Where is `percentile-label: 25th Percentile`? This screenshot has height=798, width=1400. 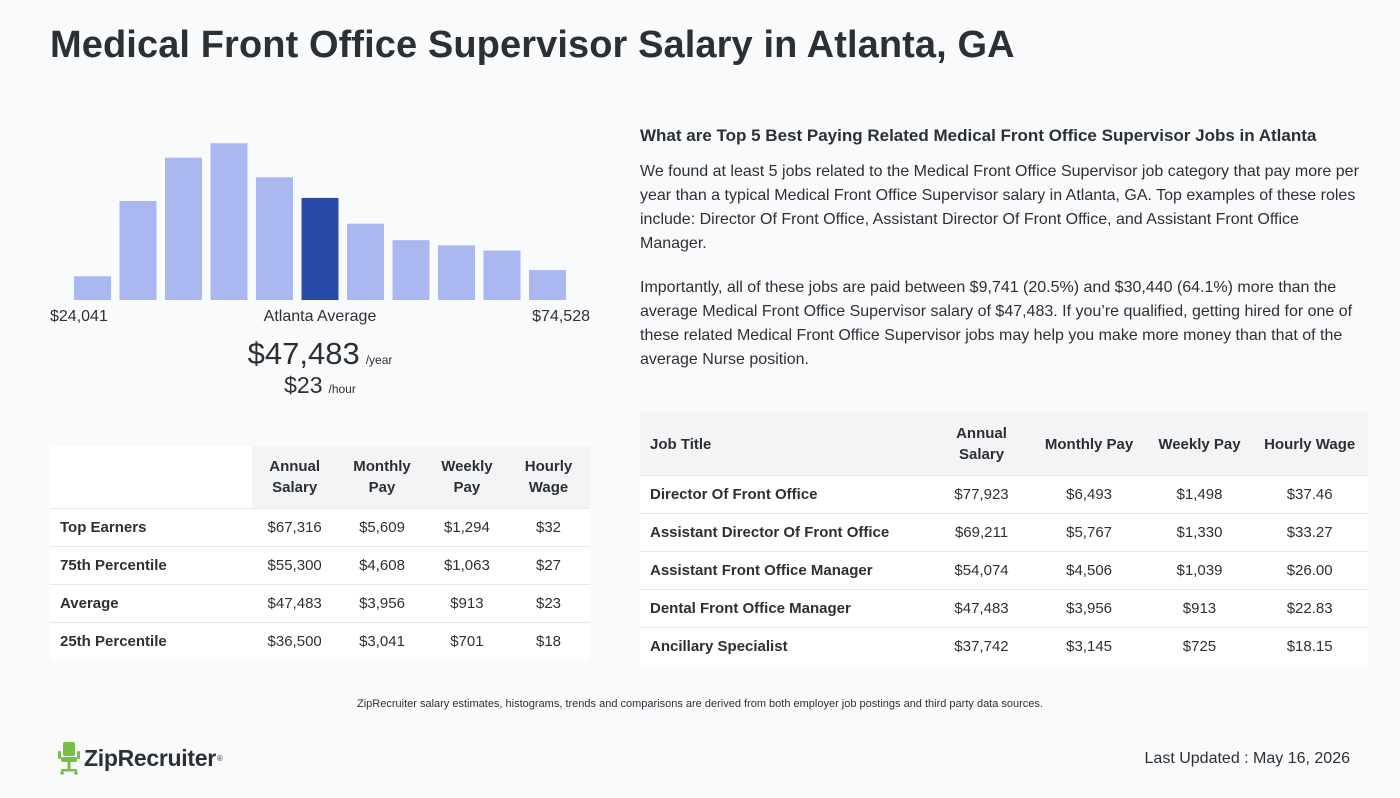
percentile-label: 25th Percentile is located at coordinates (151, 641).